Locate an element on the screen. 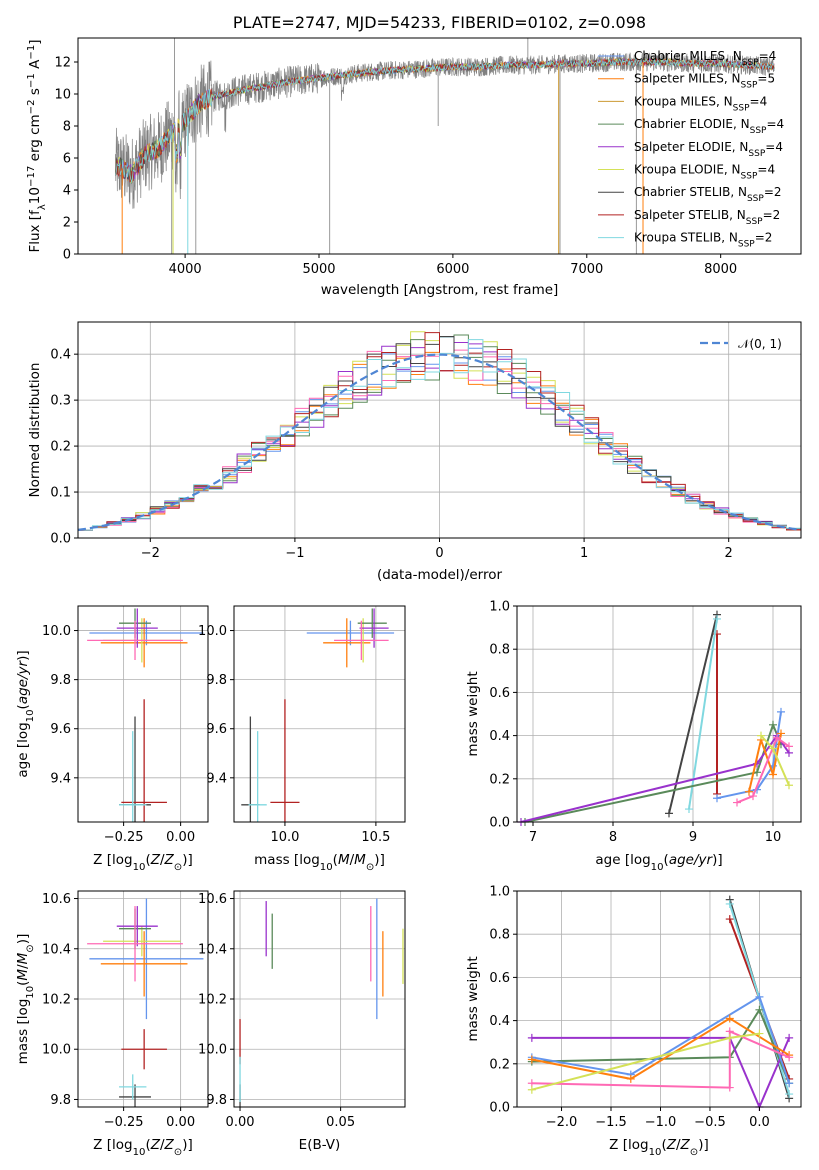 The width and height of the screenshot is (819, 1170). normal-distribution-line is located at coordinates (438, 442).